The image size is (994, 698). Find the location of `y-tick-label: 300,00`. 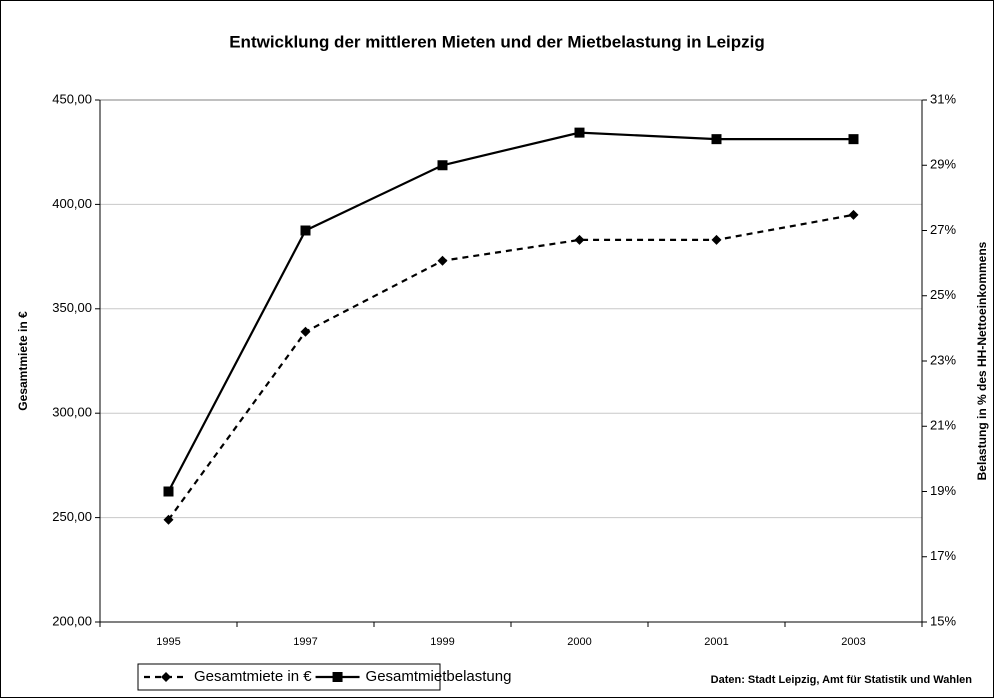

y-tick-label: 300,00 is located at coordinates (72, 412).